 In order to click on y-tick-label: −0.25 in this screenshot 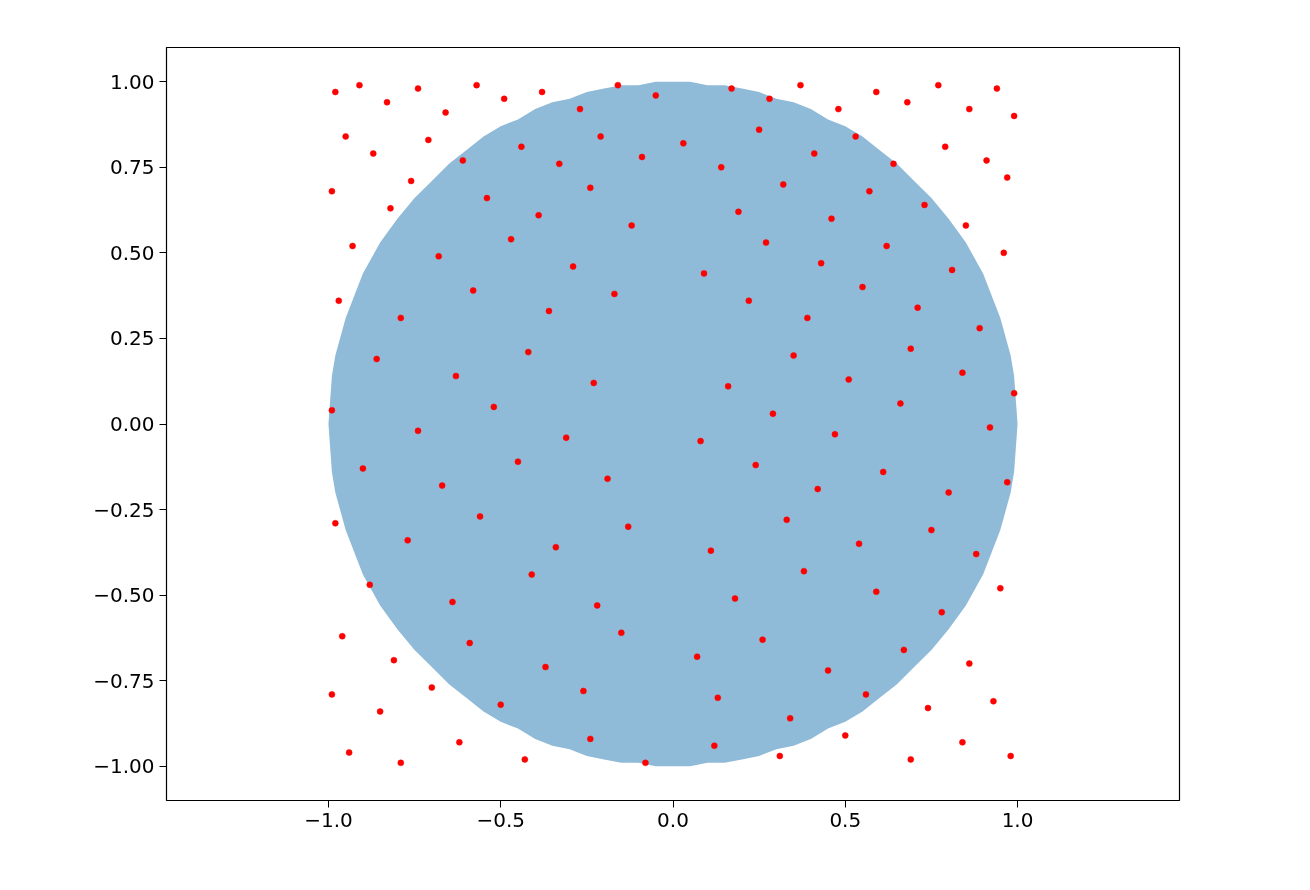, I will do `click(124, 509)`.